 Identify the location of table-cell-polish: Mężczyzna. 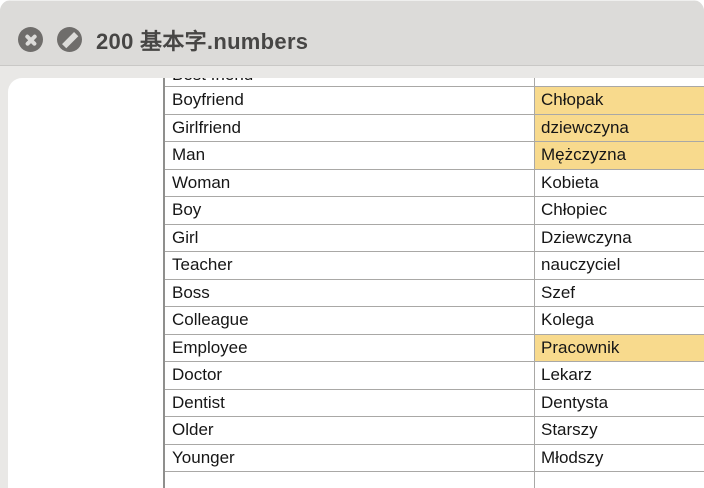
(619, 155).